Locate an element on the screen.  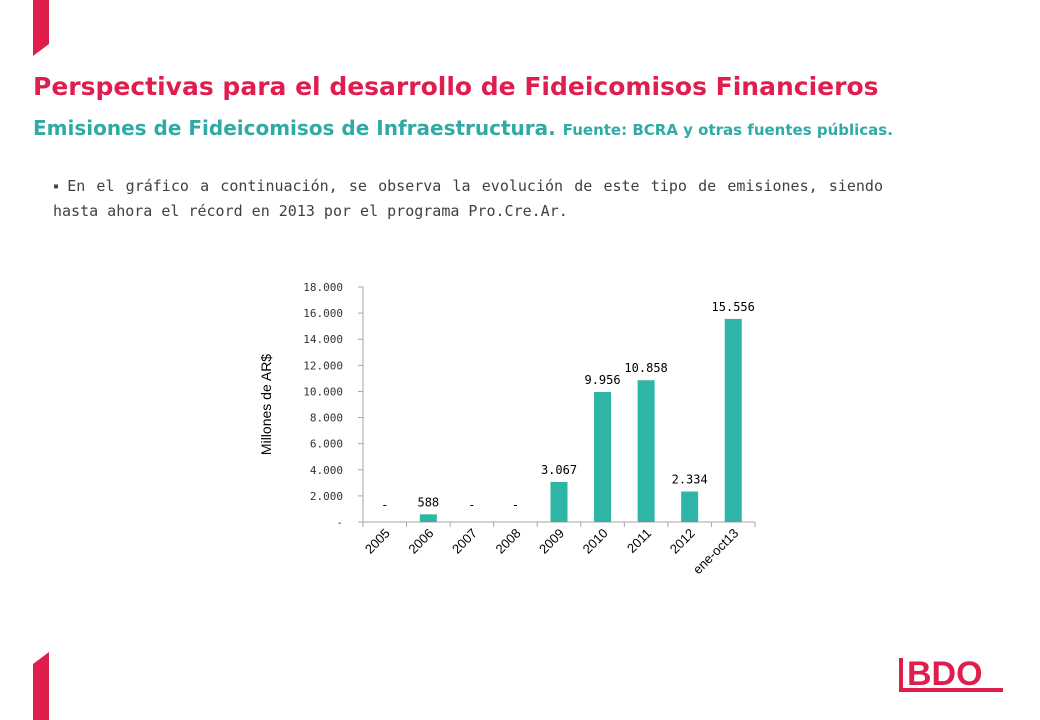
y-tick-label: 10.000 is located at coordinates (323, 391).